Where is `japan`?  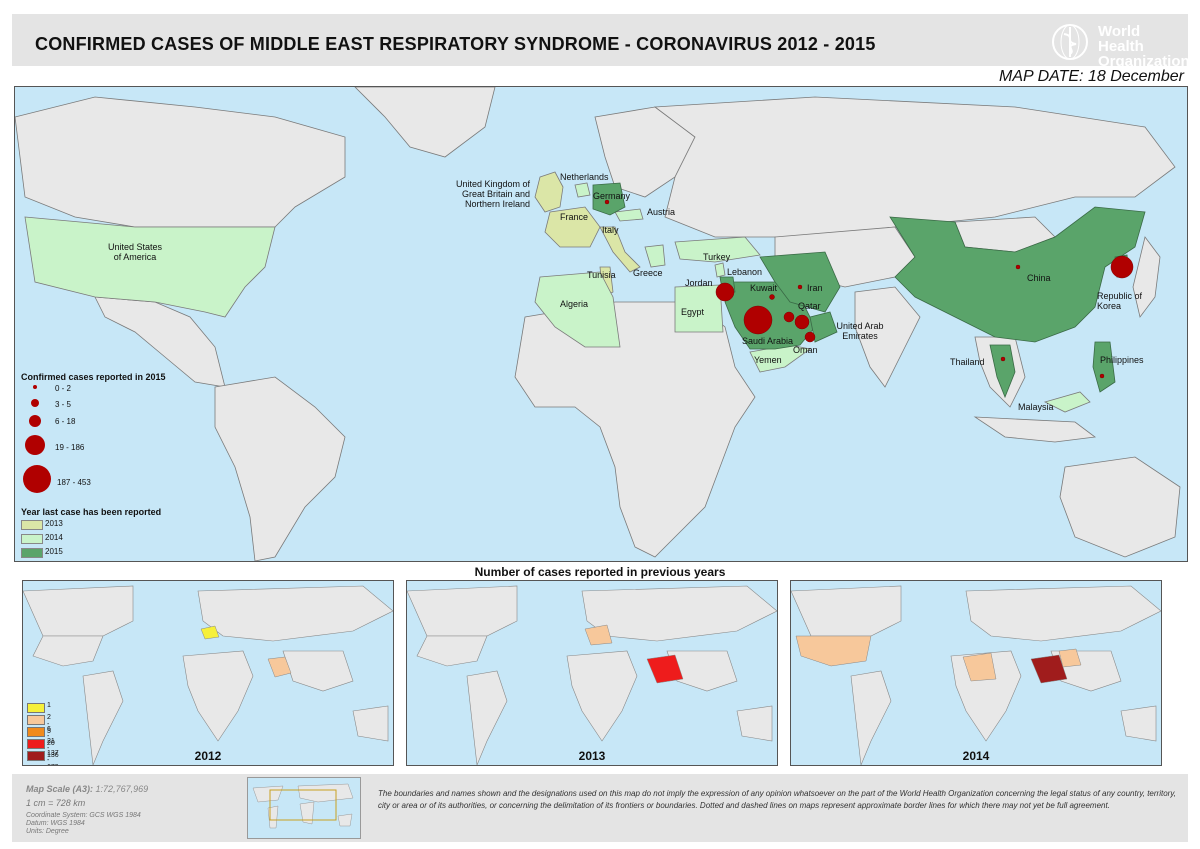
japan is located at coordinates (1146, 277).